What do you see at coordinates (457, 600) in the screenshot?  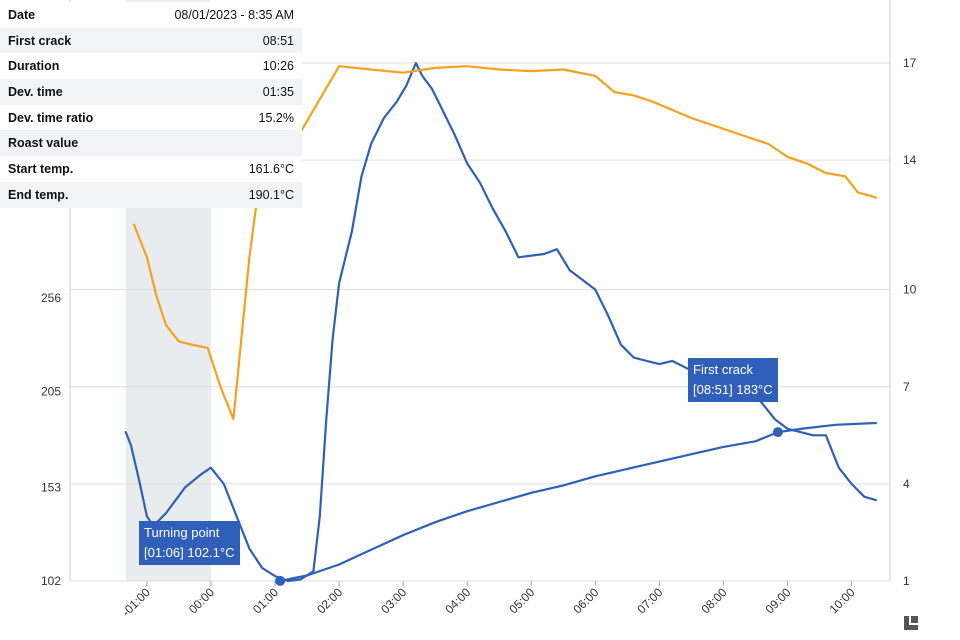 I see `x-tick-label: 04:00` at bounding box center [457, 600].